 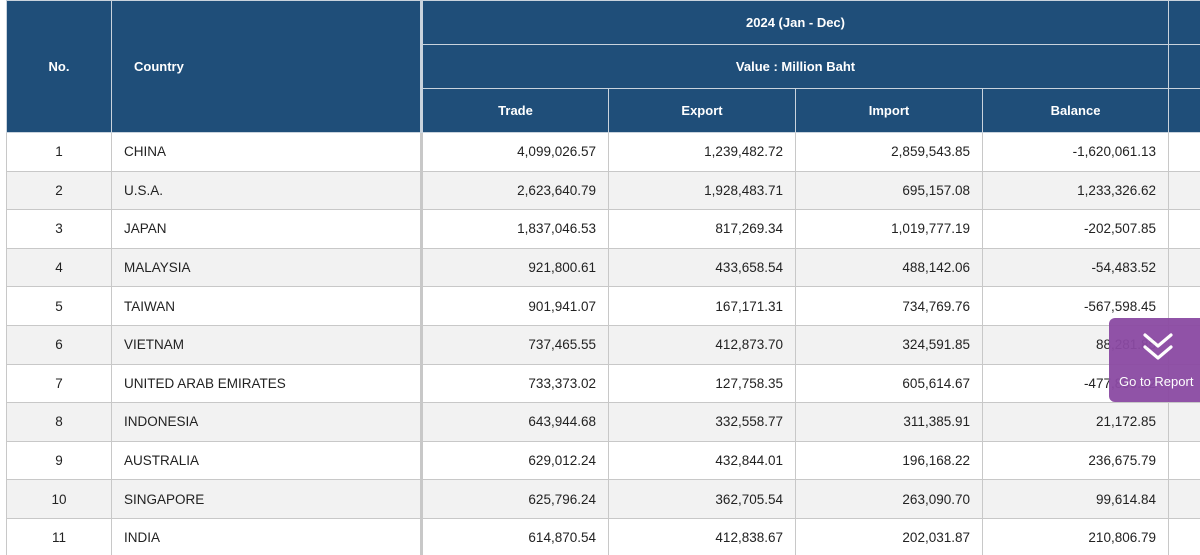 What do you see at coordinates (1184, 66) in the screenshot?
I see `header-next-column-unit` at bounding box center [1184, 66].